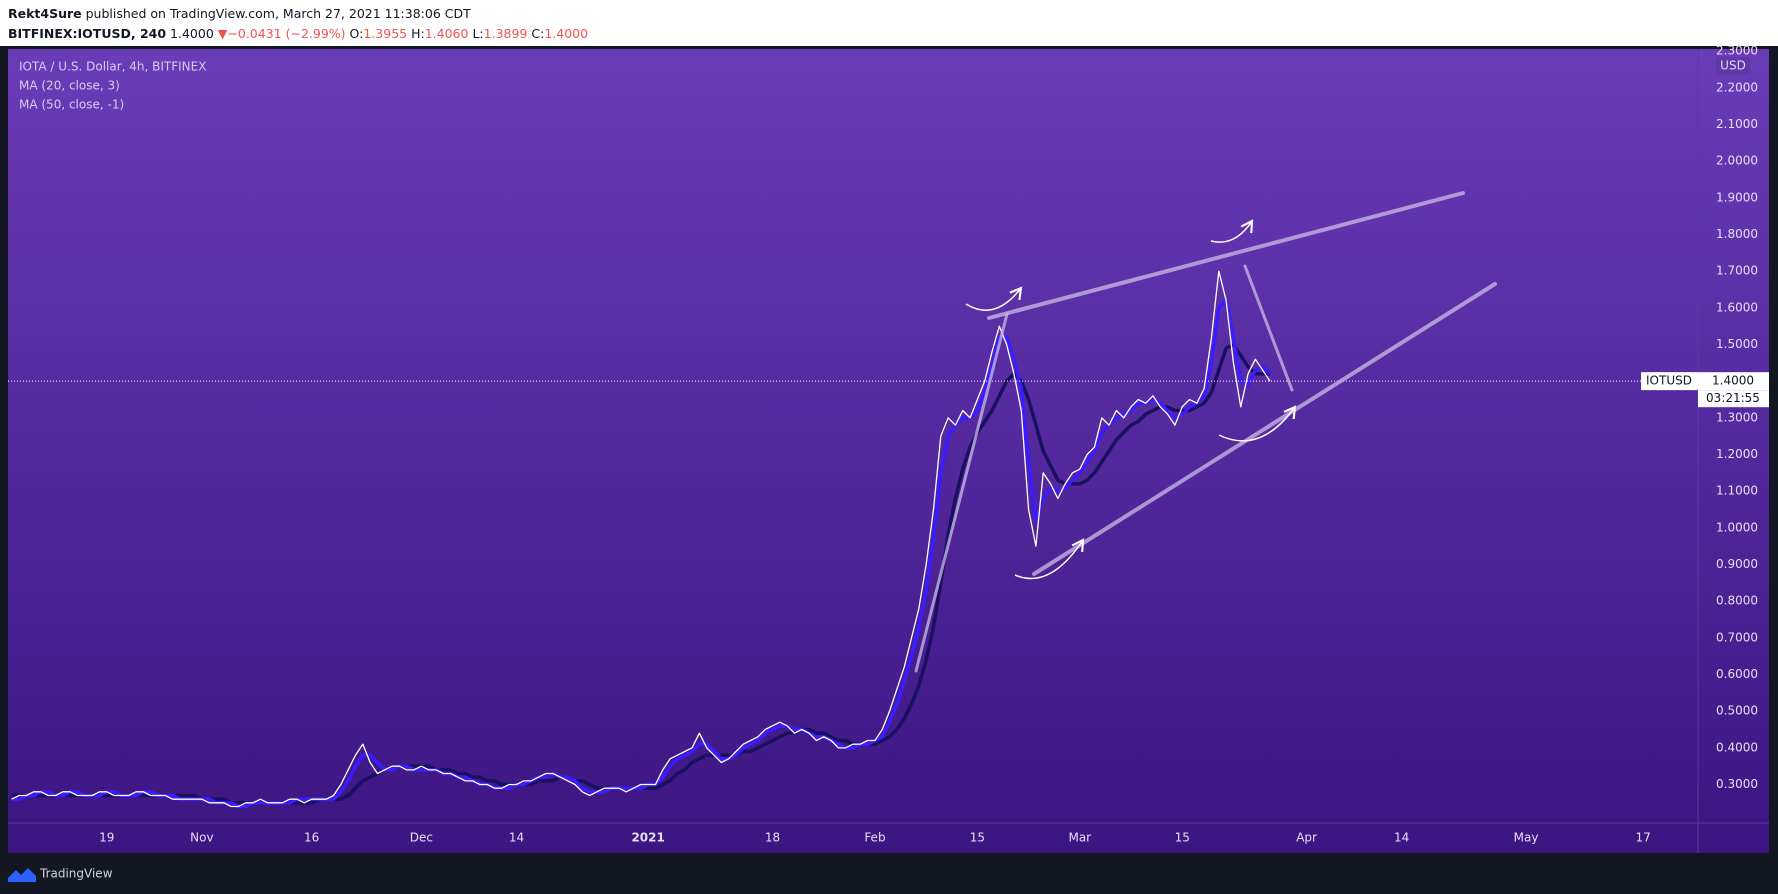  I want to click on x-tick-label: Apr, so click(1306, 838).